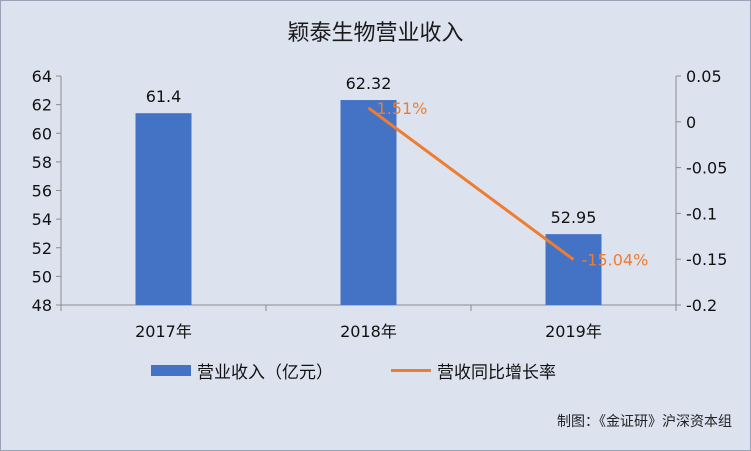  I want to click on y-right-tick-label: -0.15, so click(706, 259).